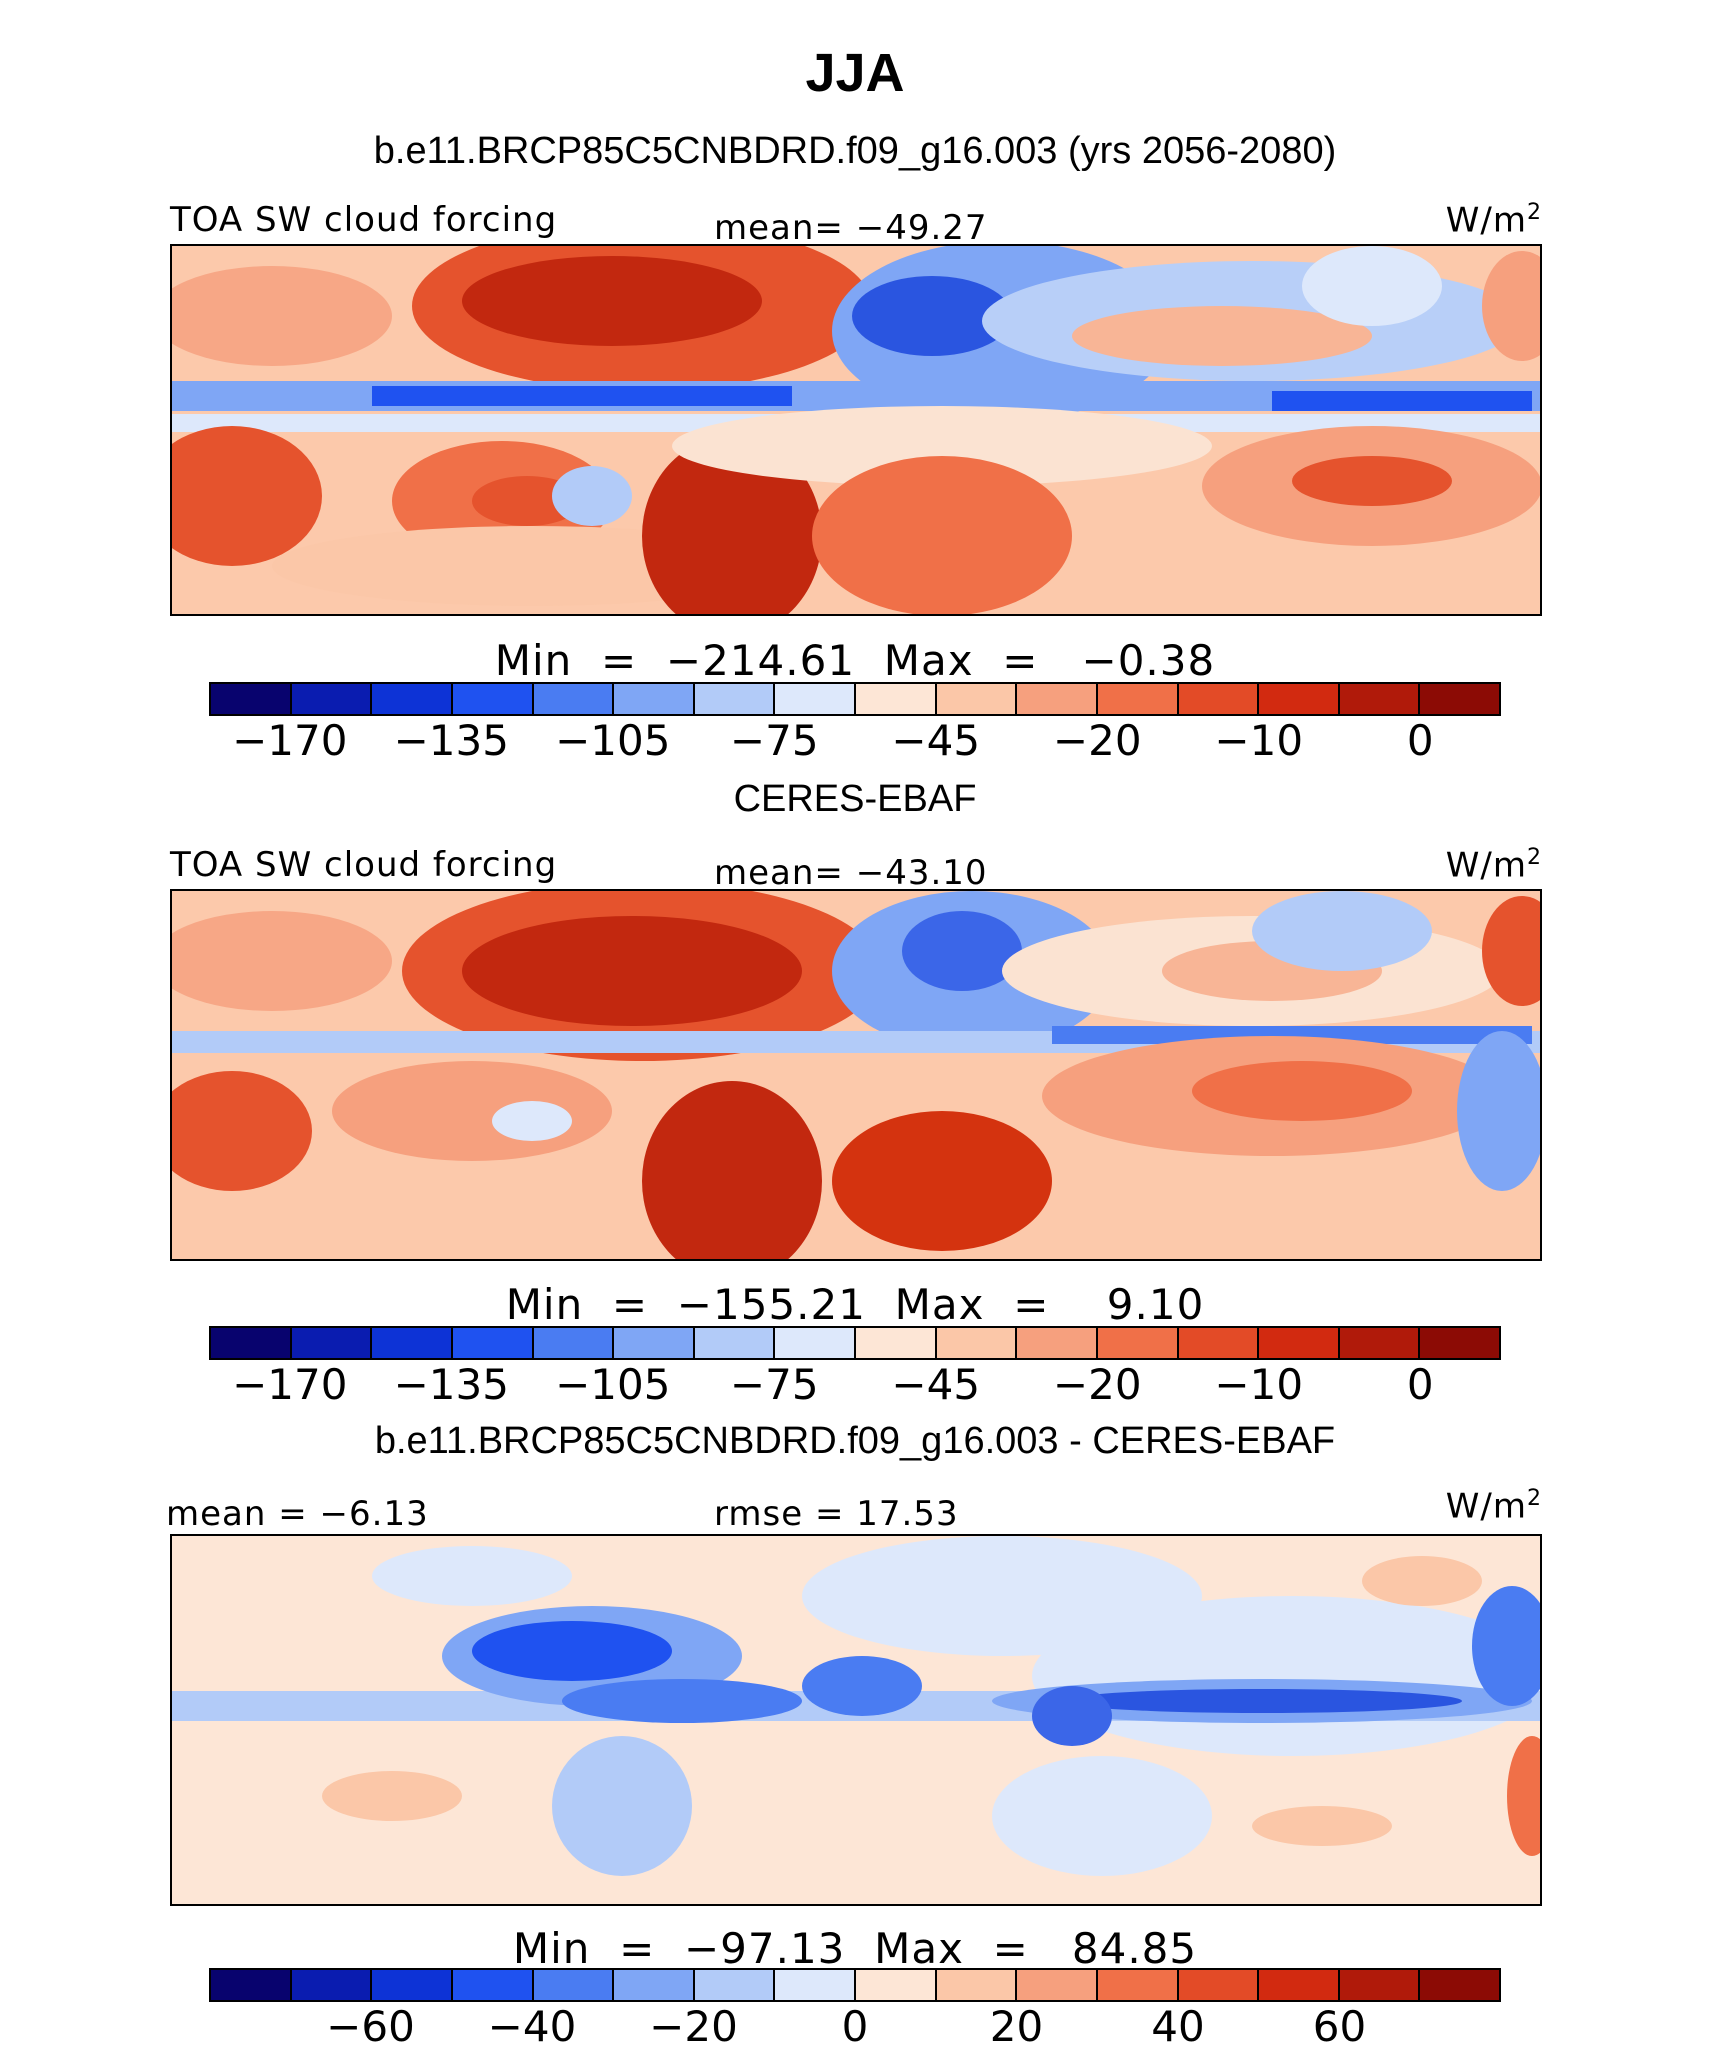  I want to click on panel-2-map, so click(856, 1075).